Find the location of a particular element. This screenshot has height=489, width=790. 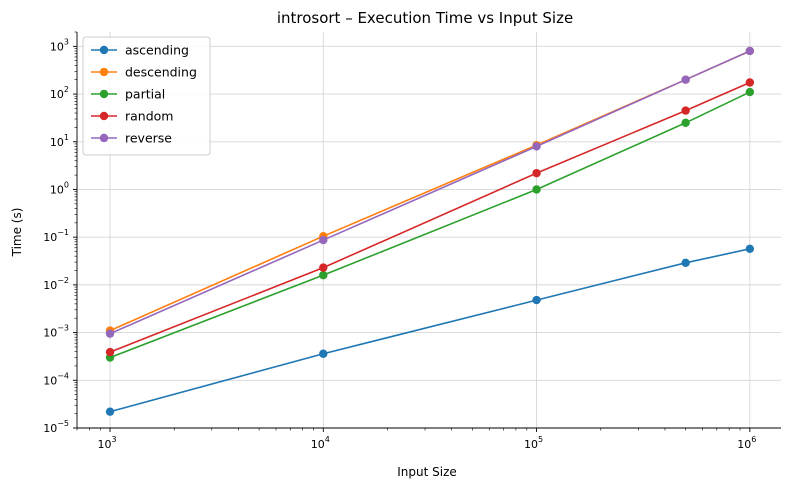

y-tick-label: 10³ is located at coordinates (59, 45).